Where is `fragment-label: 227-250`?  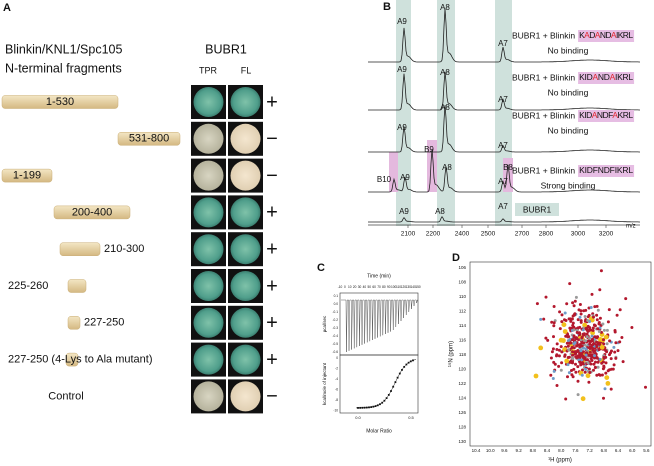
fragment-label: 227-250 is located at coordinates (104, 323).